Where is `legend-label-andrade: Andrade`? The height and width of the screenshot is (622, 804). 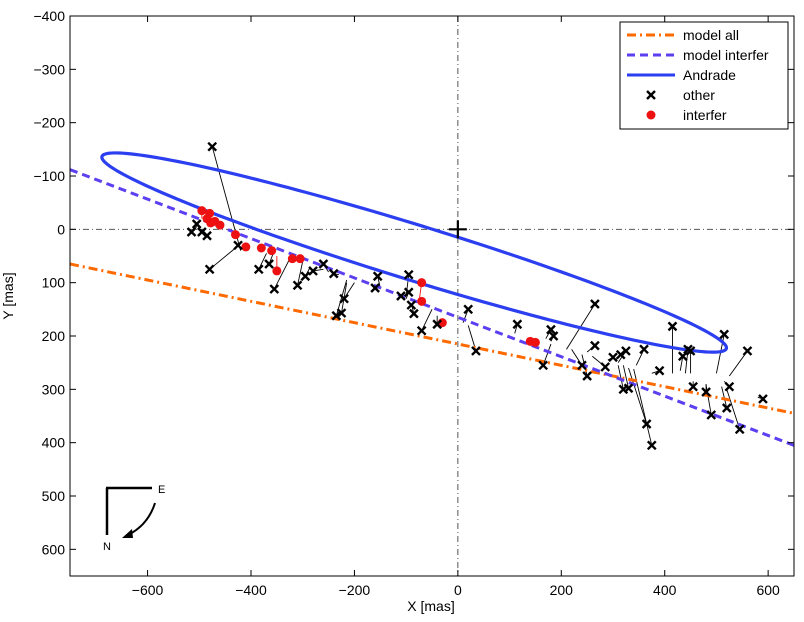
legend-label-andrade: Andrade is located at coordinates (709, 75).